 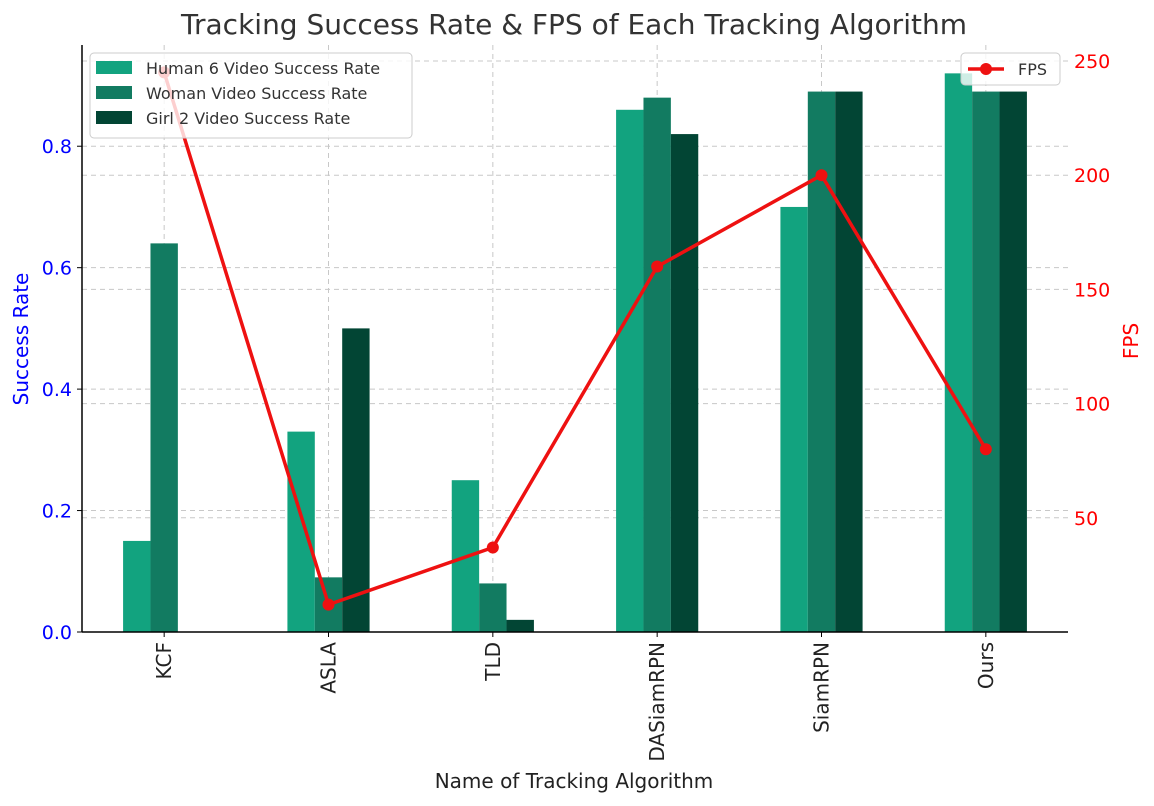 I want to click on legend-entry: FPS, so click(x=1032, y=69).